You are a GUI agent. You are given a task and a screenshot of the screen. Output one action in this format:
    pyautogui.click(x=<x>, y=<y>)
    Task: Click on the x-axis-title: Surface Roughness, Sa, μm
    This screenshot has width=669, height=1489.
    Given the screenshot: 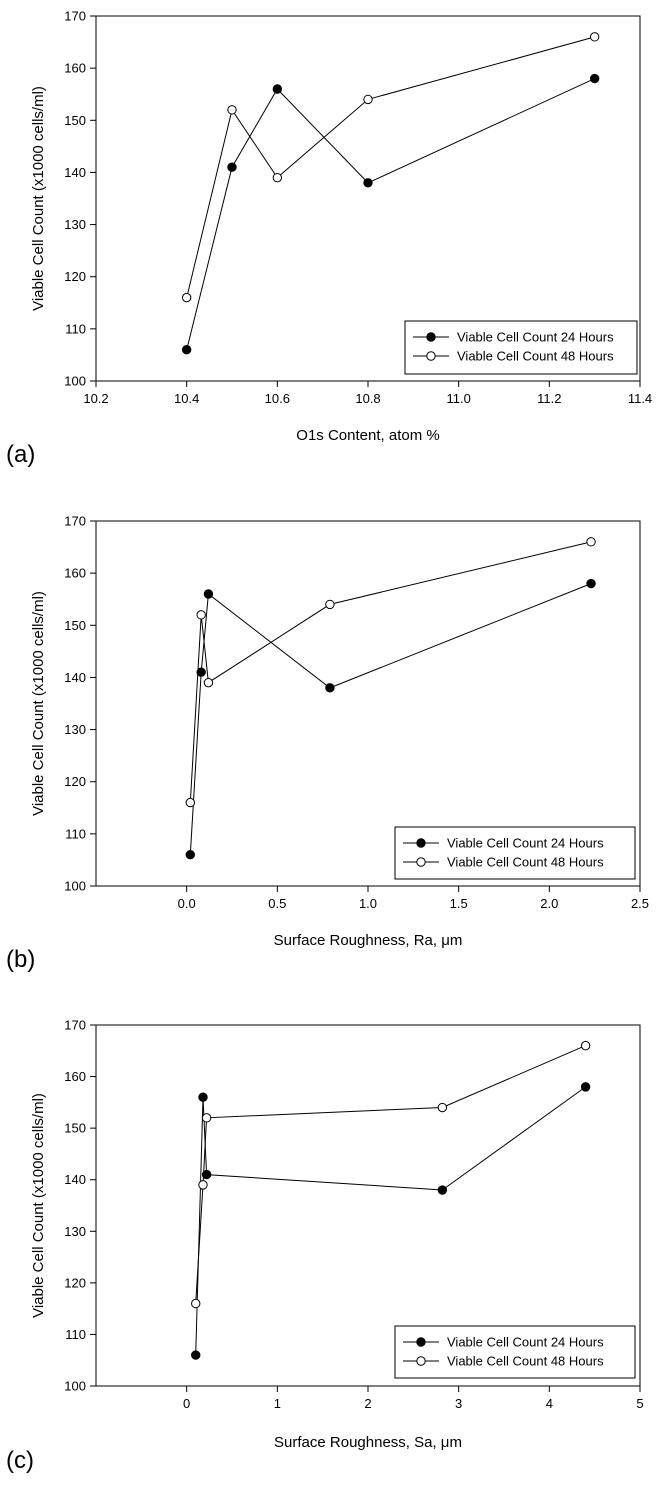 What is the action you would take?
    pyautogui.click(x=368, y=1442)
    